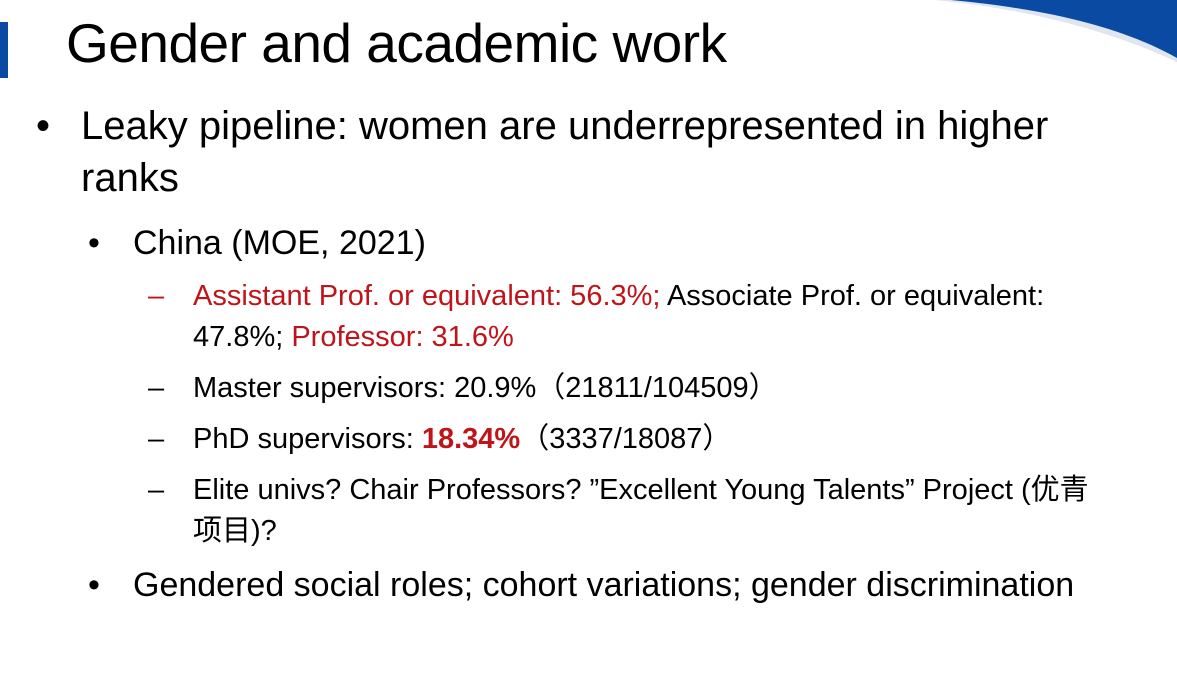  Describe the element at coordinates (307, 439) in the screenshot. I see `phd-label: PhD supervisors:` at that location.